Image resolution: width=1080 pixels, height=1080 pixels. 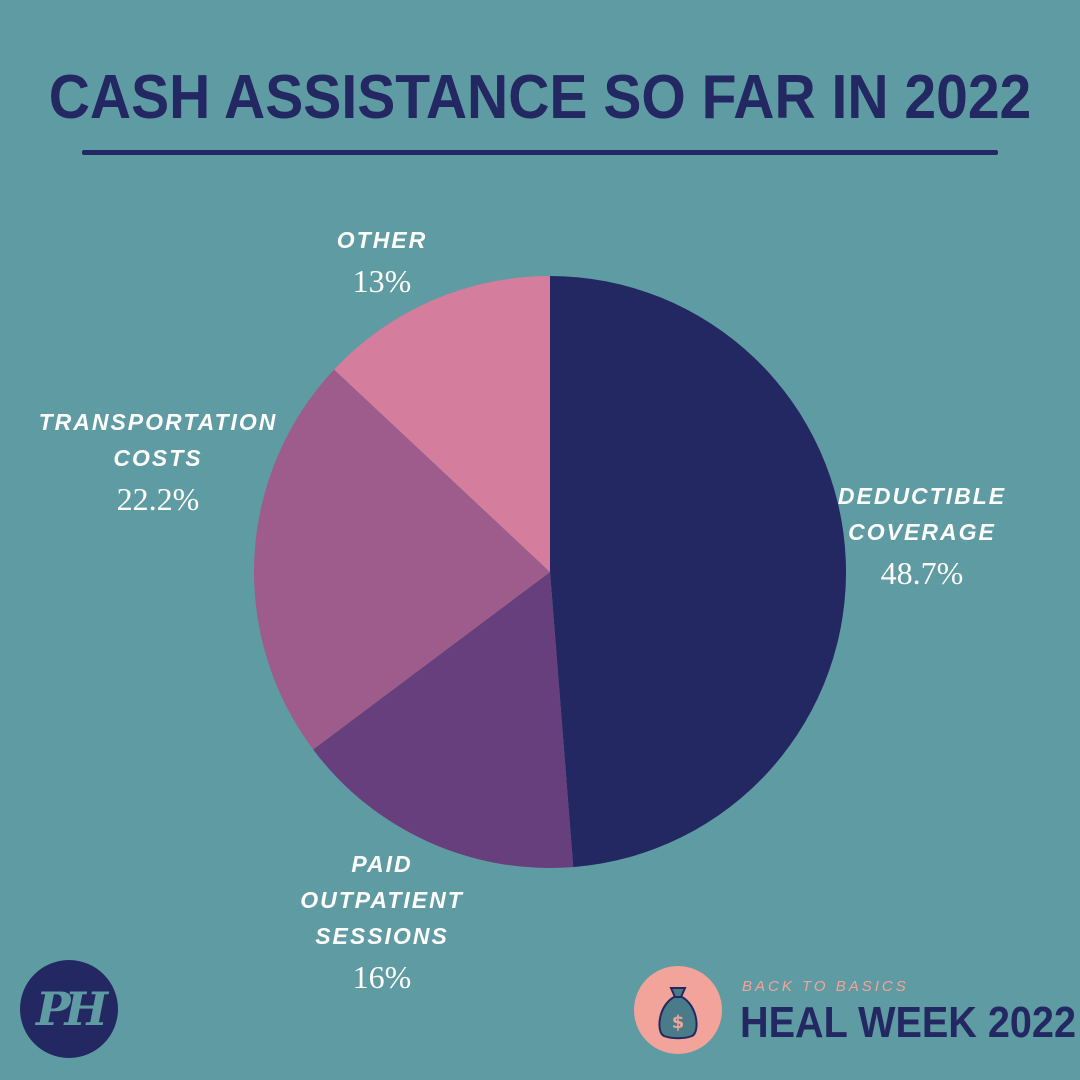 I want to click on slice-percentage: 16%, so click(x=382, y=977).